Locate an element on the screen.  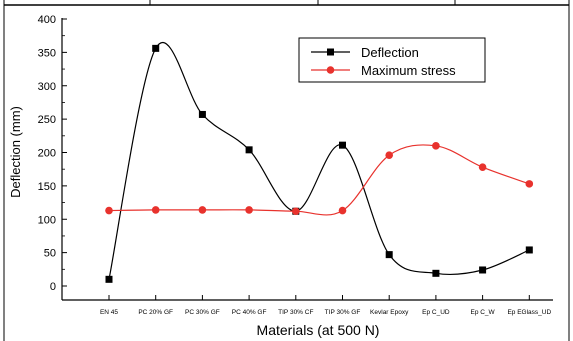
x-tick-label: Ep EGlass_UD is located at coordinates (529, 312).